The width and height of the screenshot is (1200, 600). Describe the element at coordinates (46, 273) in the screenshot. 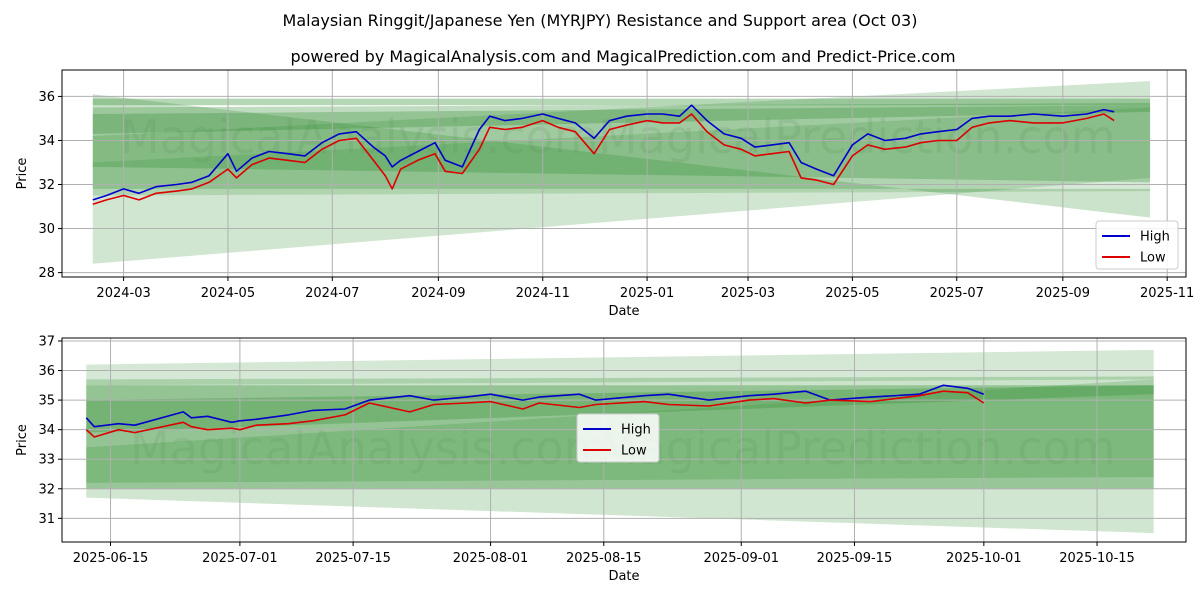

I see `y-tick-label: 28` at that location.